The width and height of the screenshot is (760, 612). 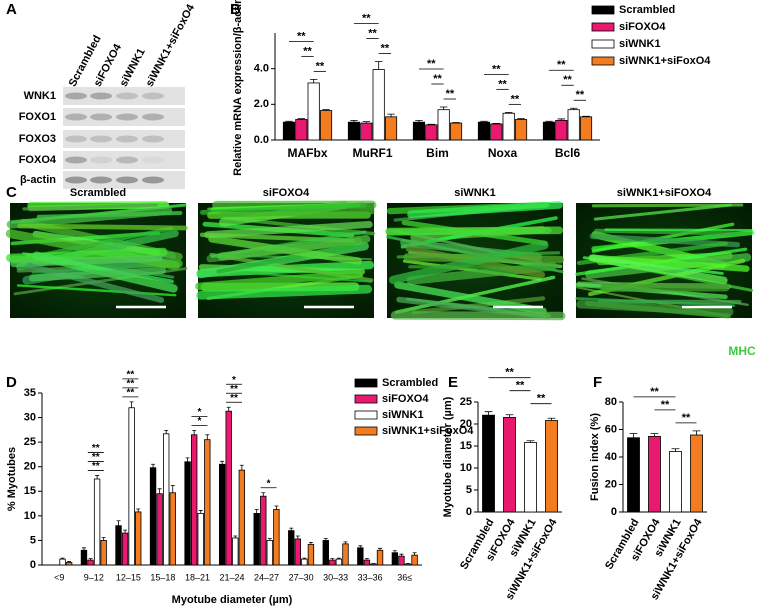 I want to click on y-tick-label: 0, so click(x=614, y=512).